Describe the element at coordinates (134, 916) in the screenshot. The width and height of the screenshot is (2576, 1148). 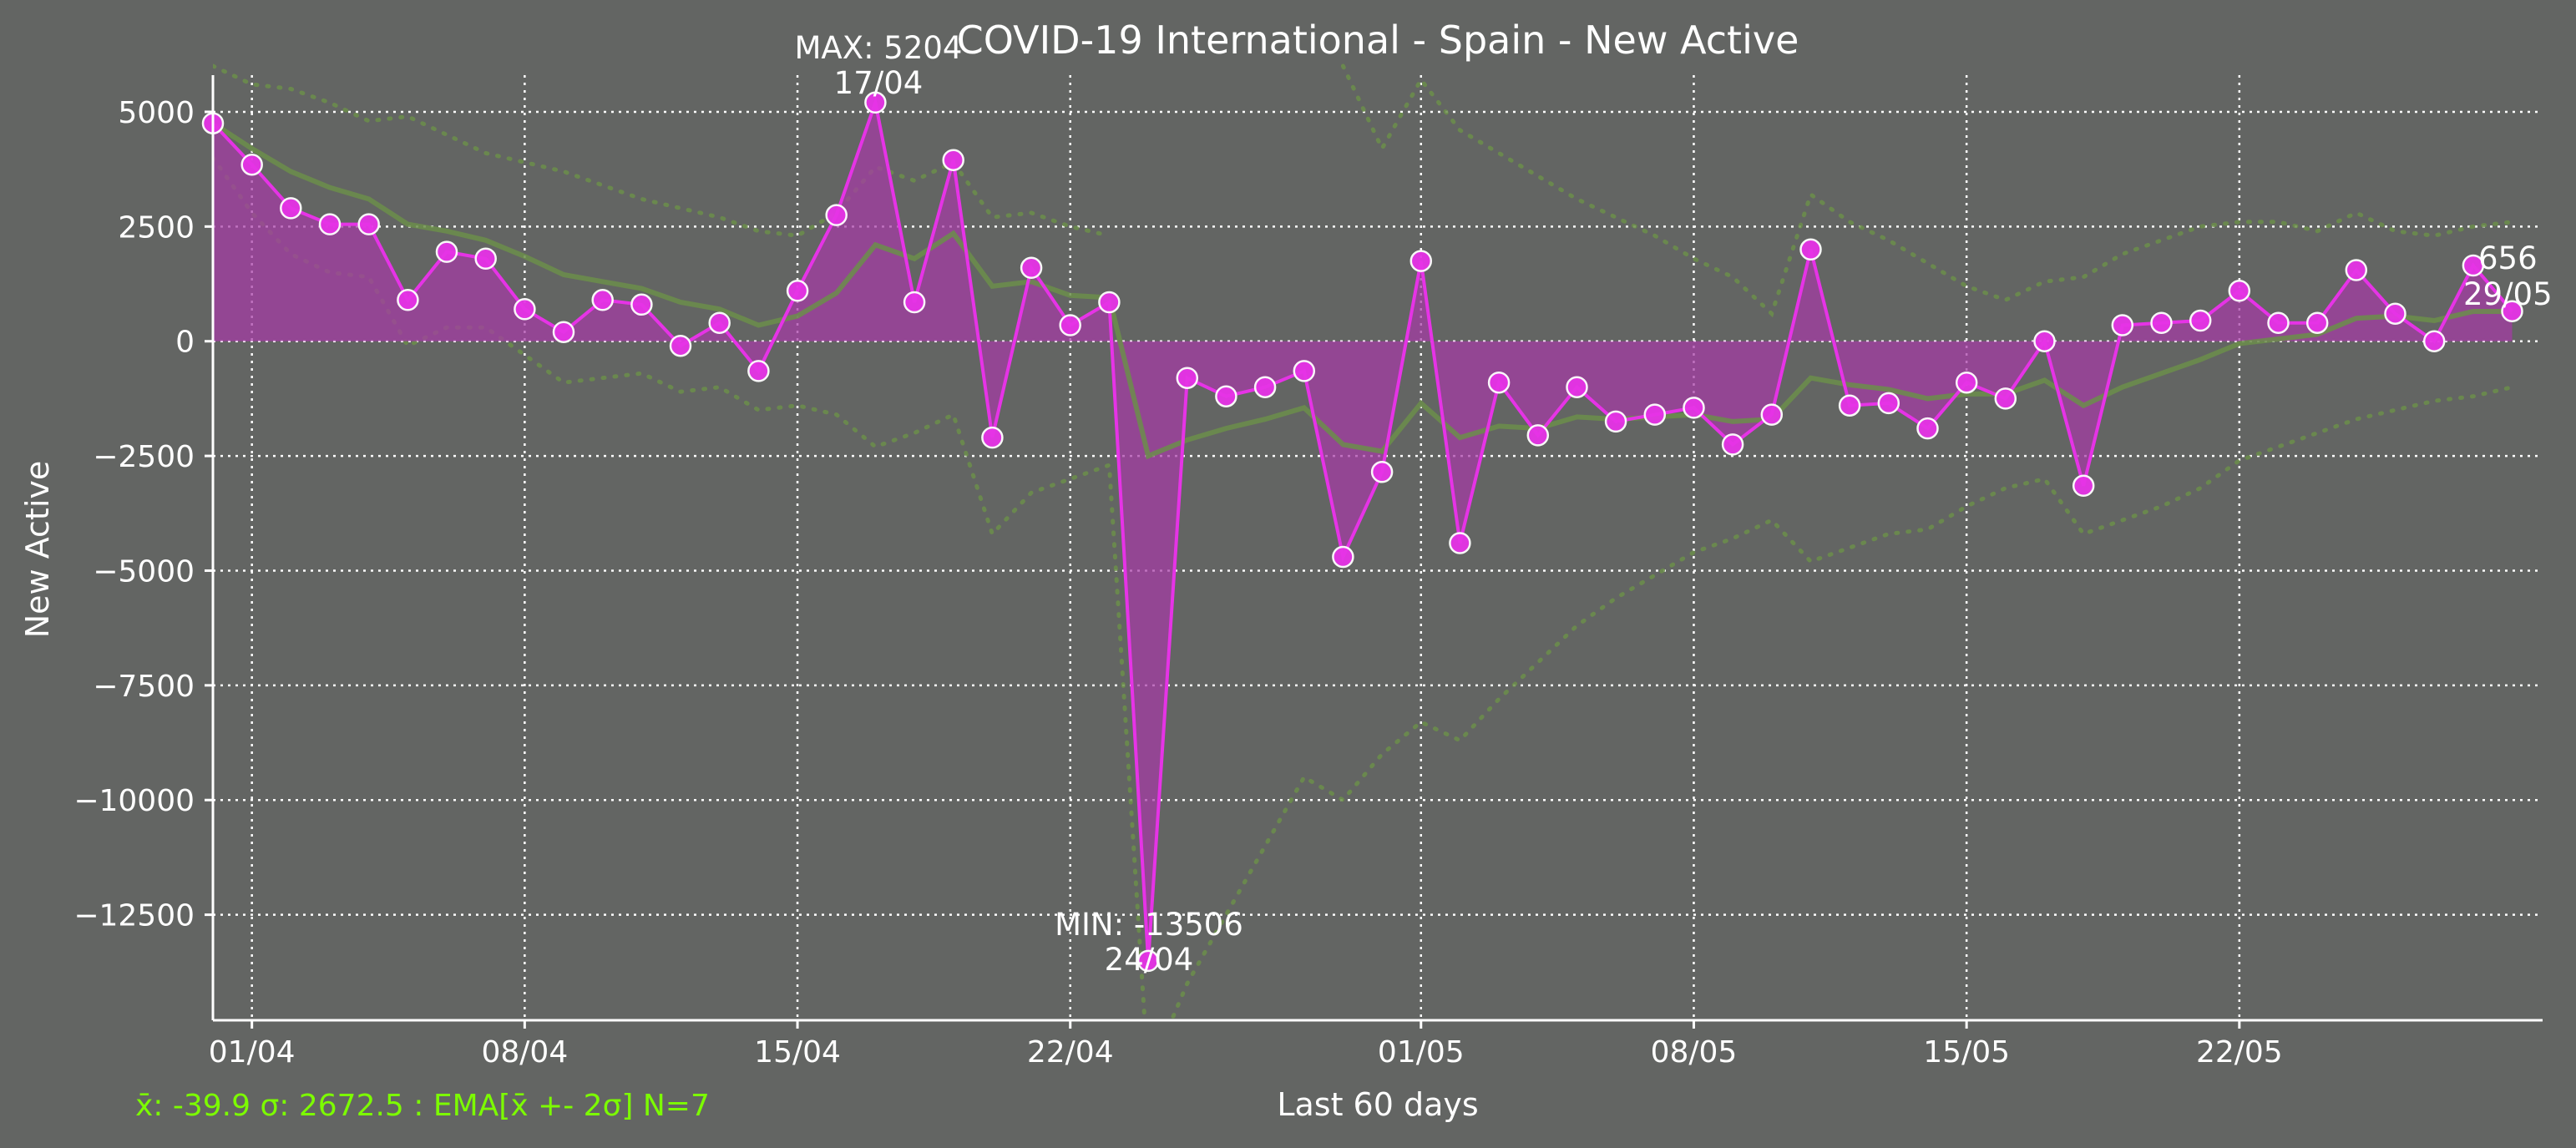
I see `y-tick-label: −12500` at that location.